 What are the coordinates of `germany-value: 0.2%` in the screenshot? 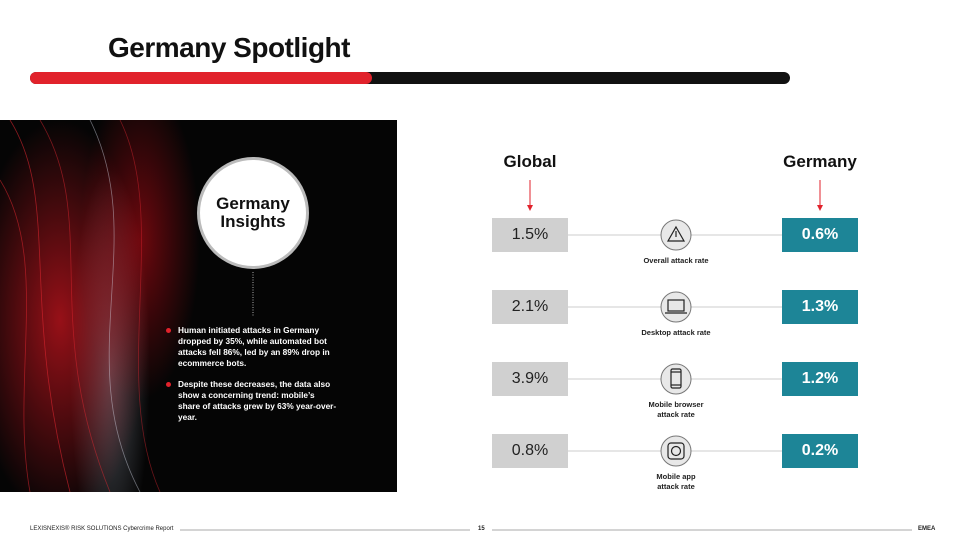 It's located at (820, 451).